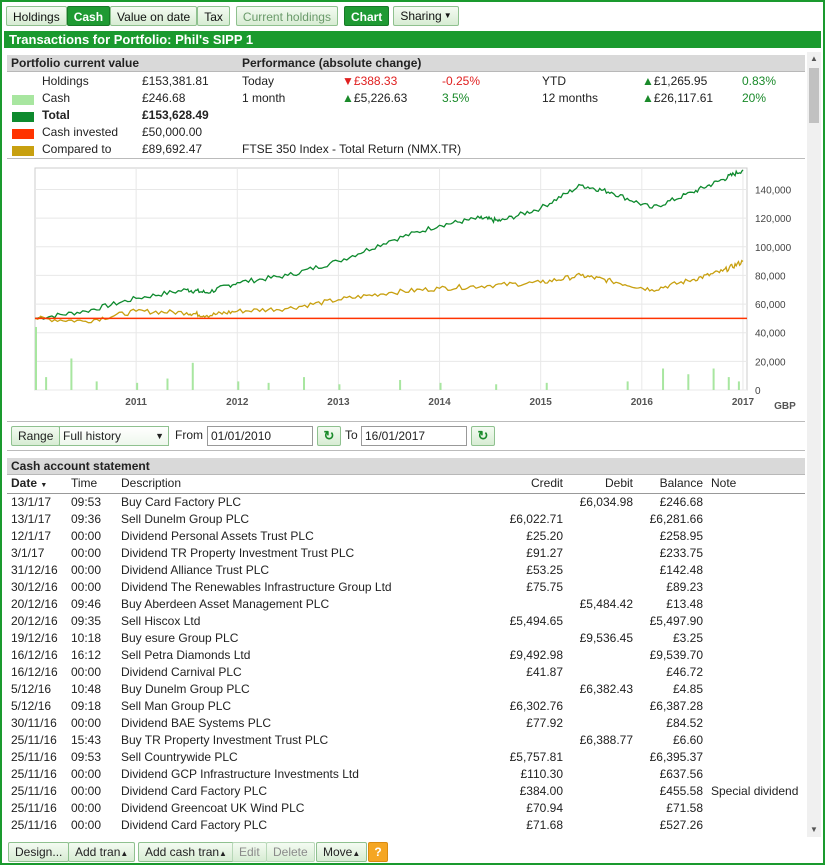  I want to click on y-tick-label: 120,000, so click(773, 219).